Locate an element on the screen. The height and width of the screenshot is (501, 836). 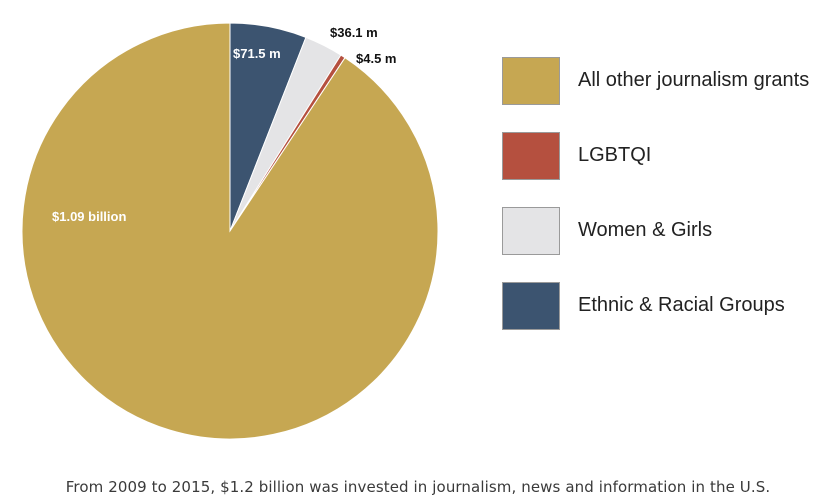
legend-item: Ethnic & Racial Groups is located at coordinates (662, 319).